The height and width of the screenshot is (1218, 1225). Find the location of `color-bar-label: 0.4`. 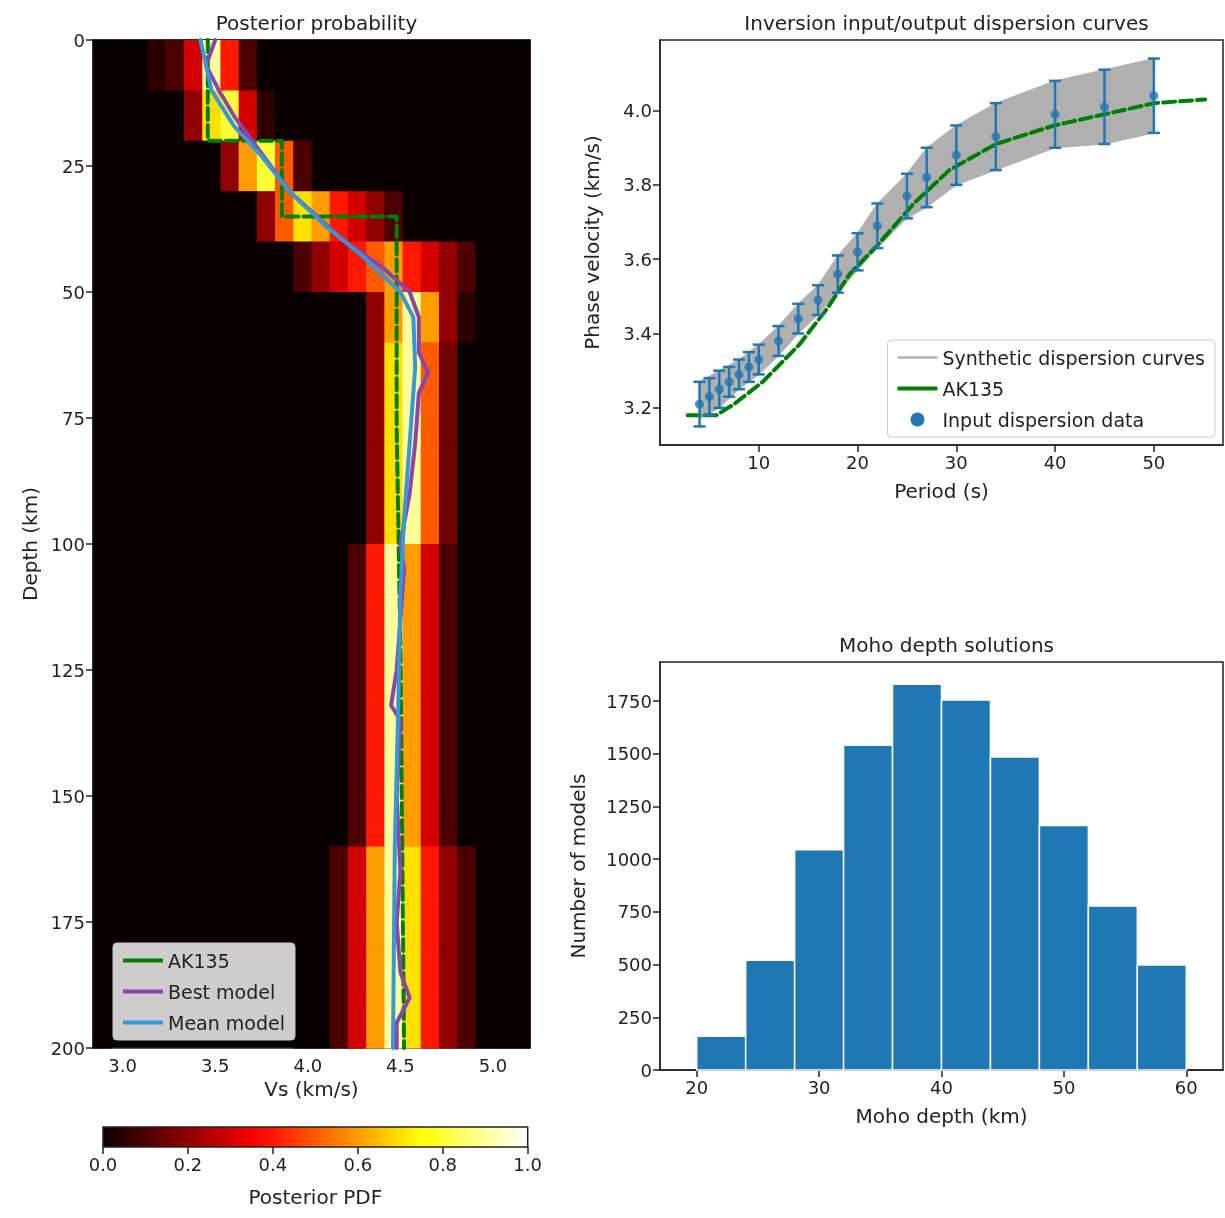

color-bar-label: 0.4 is located at coordinates (273, 1164).